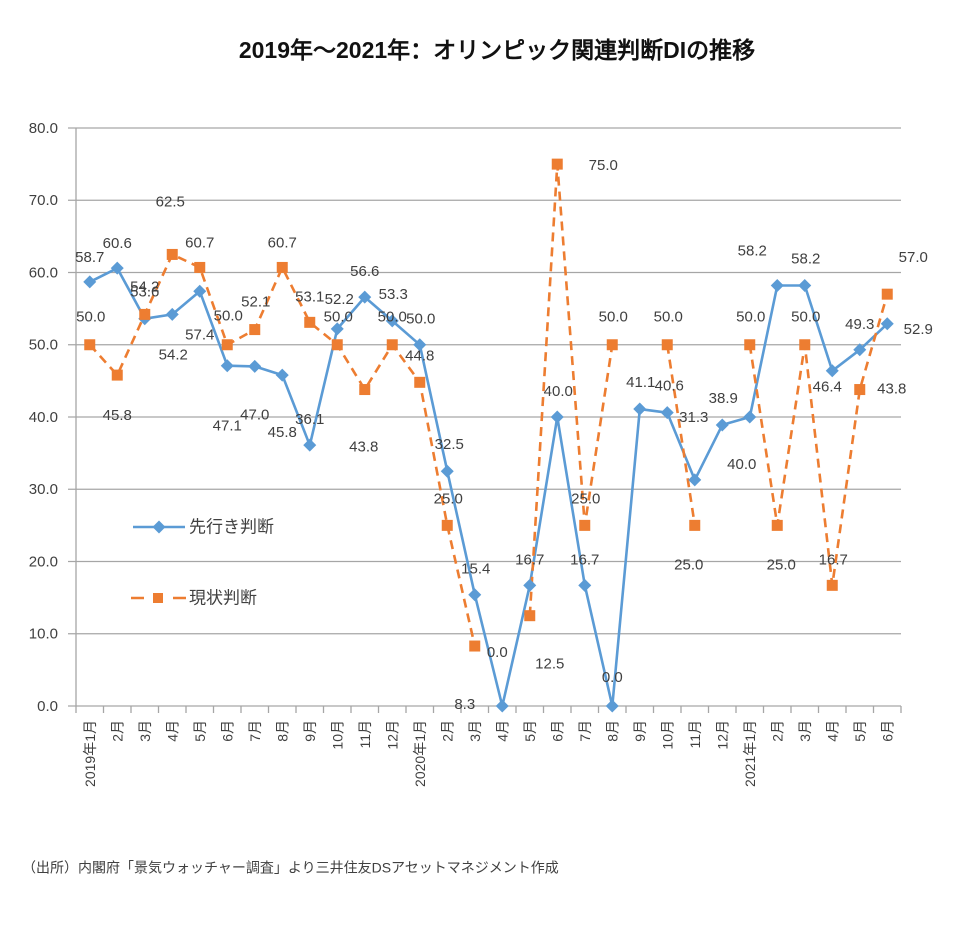  I want to click on y-tick-label: 70.0, so click(43, 200).